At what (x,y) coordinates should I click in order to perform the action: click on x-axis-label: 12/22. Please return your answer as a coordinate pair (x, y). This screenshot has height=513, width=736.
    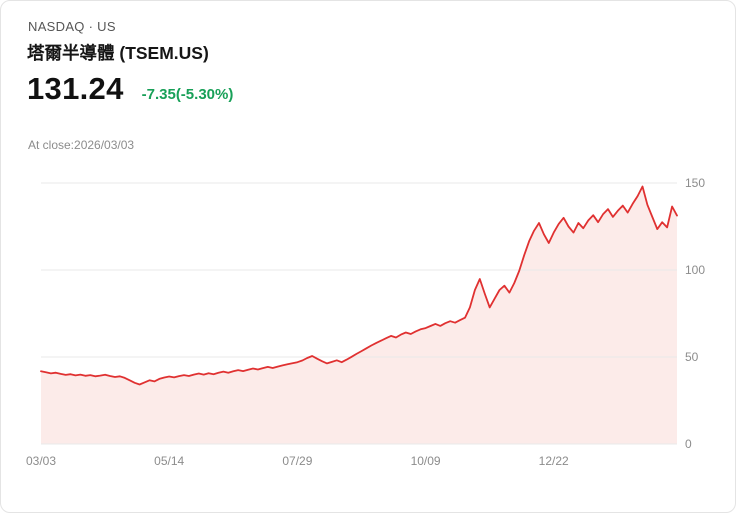
    Looking at the image, I should click on (554, 461).